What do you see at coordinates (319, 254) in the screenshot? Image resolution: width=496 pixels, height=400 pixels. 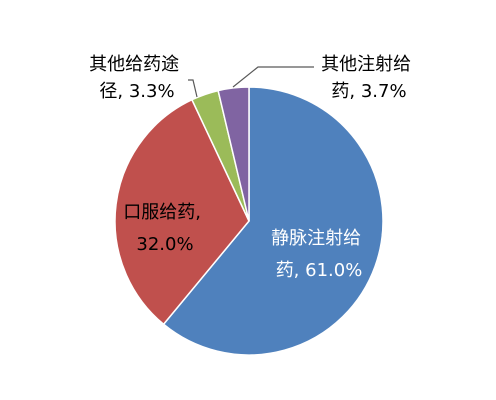 I see `data-label-iv-injection: 静脉注射给 药, 61.0%` at bounding box center [319, 254].